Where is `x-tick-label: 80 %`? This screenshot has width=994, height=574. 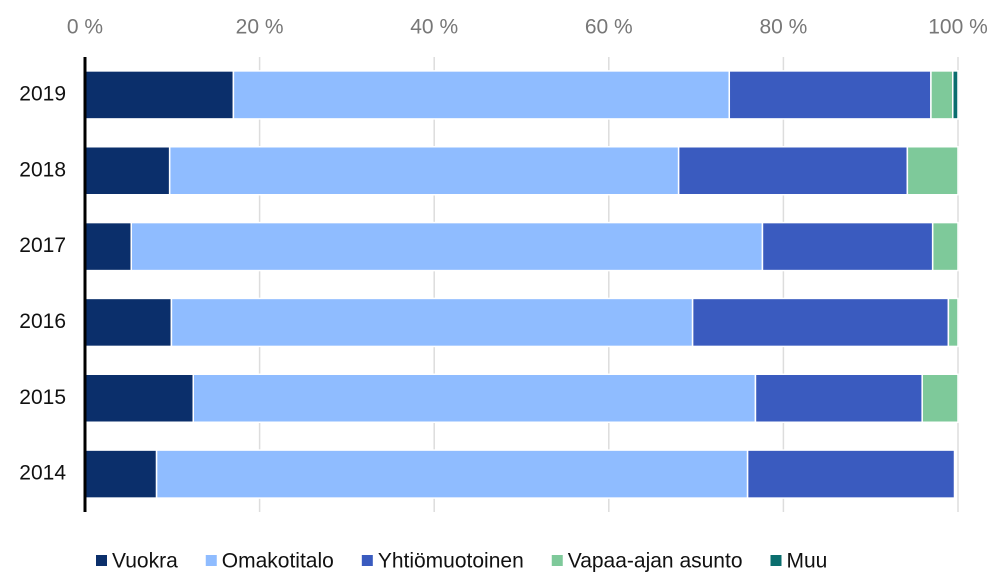
x-tick-label: 80 % is located at coordinates (783, 27).